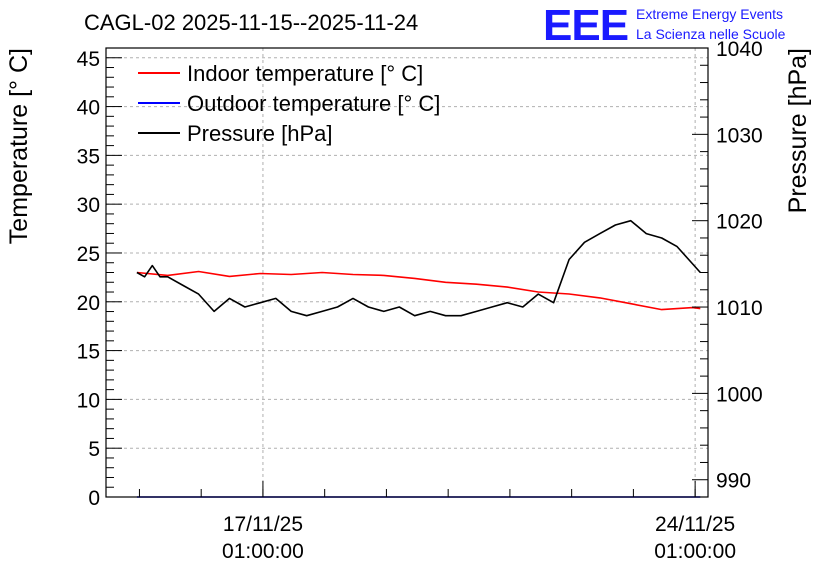 The height and width of the screenshot is (572, 836). I want to click on y-tick-label: 15, so click(88, 352).